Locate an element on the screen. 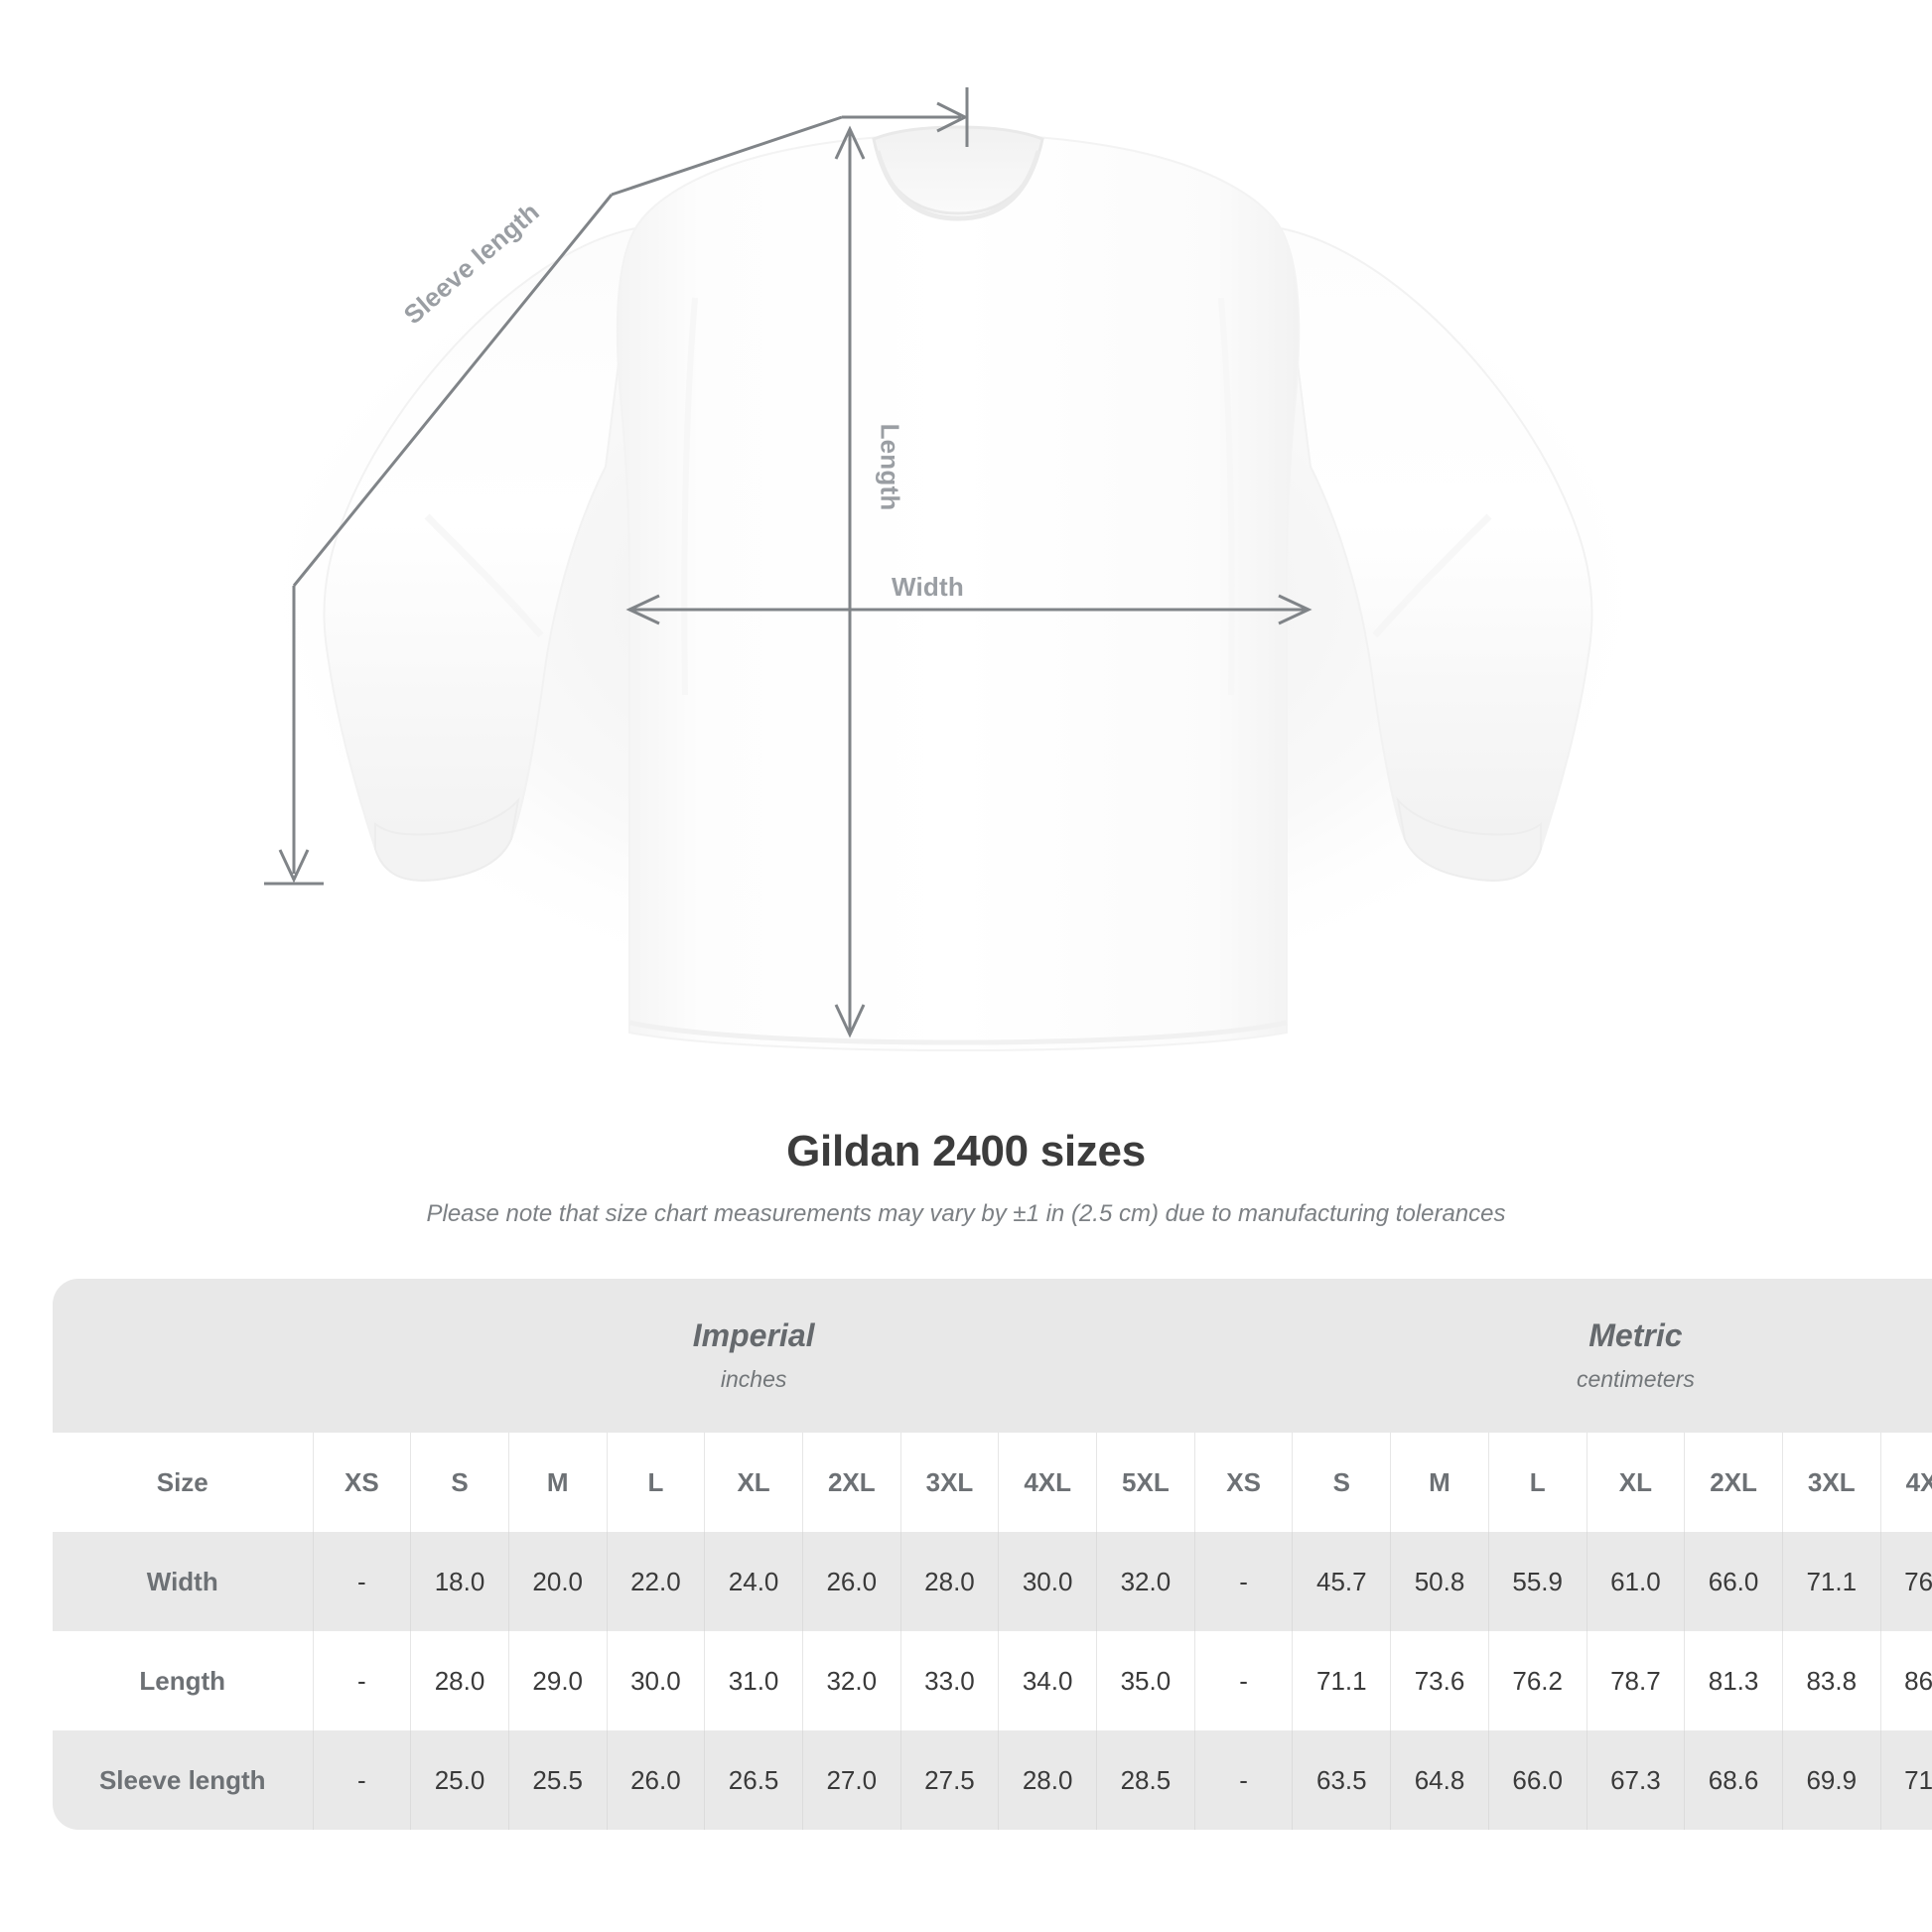  width-dimension-arrow-icon is located at coordinates (968, 610).